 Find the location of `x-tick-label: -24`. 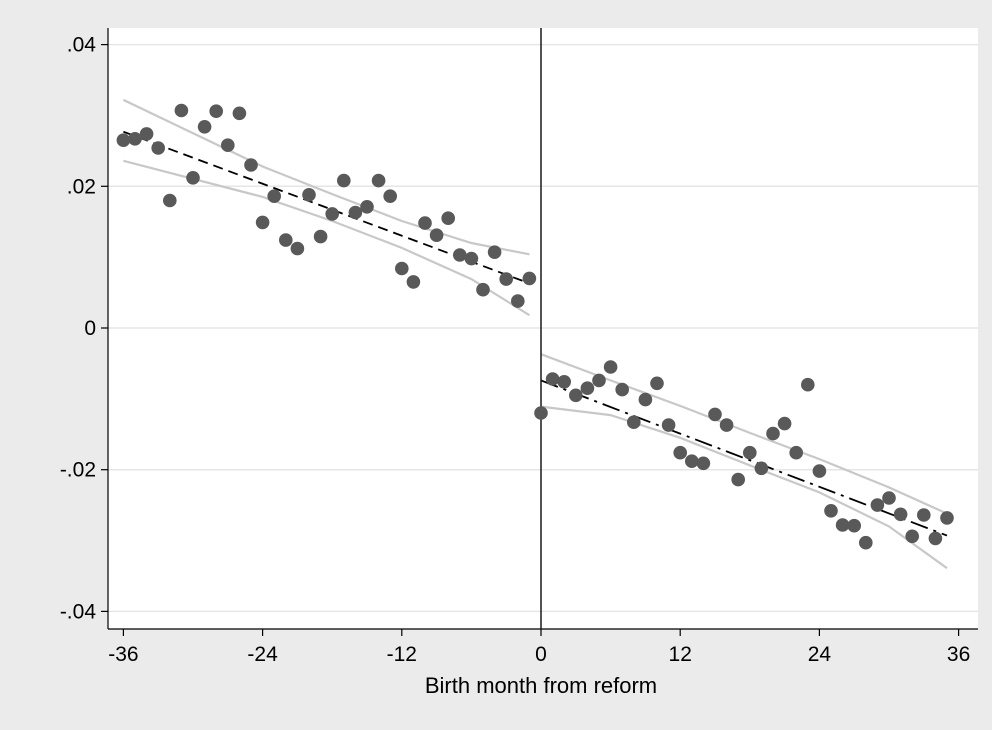

x-tick-label: -24 is located at coordinates (262, 654).